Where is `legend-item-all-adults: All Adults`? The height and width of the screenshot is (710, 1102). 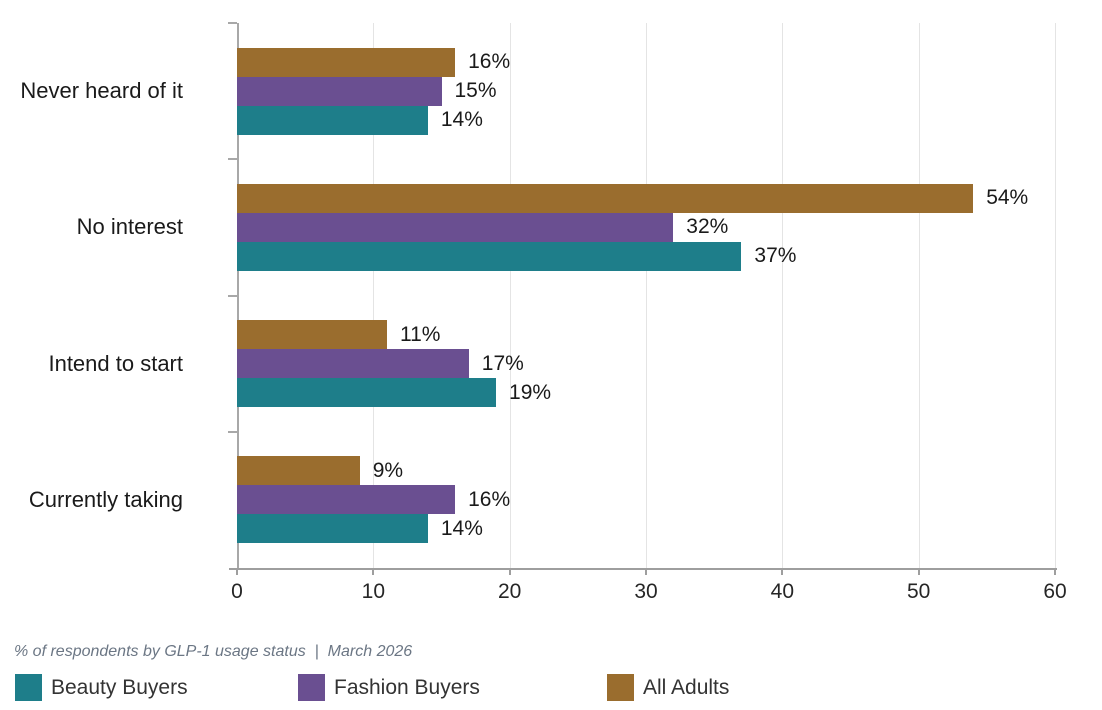
legend-item-all-adults: All Adults is located at coordinates (668, 687).